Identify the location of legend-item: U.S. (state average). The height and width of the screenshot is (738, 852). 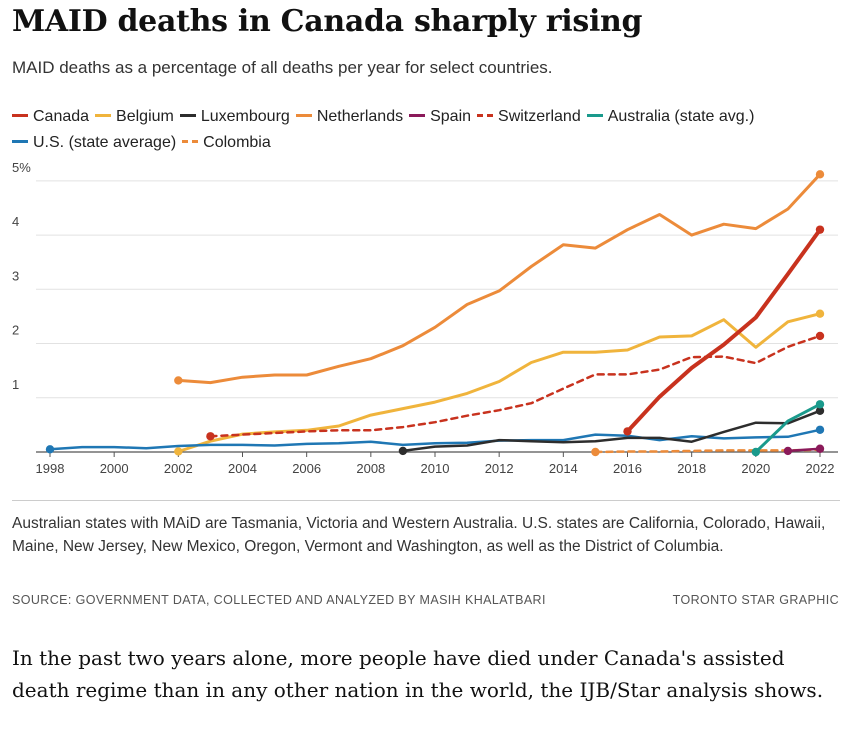
(94, 143).